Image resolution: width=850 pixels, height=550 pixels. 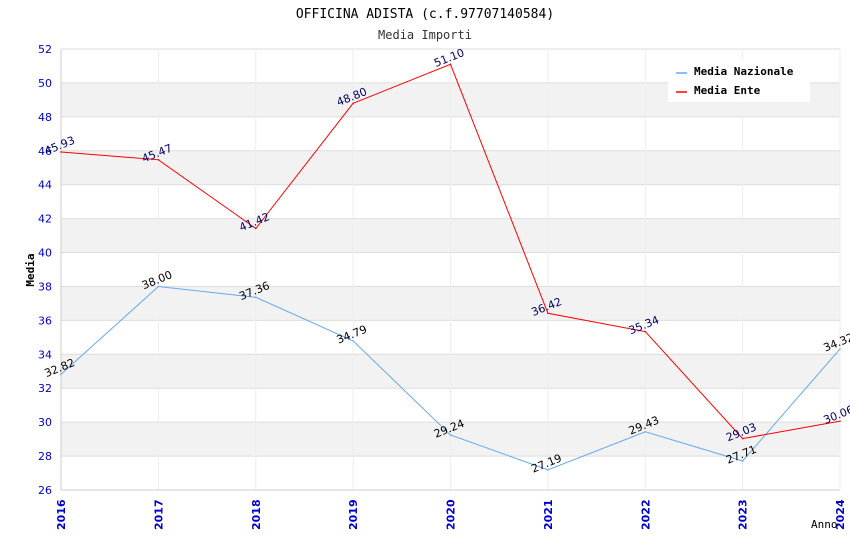 What do you see at coordinates (45, 490) in the screenshot?
I see `y-tick-label: 26` at bounding box center [45, 490].